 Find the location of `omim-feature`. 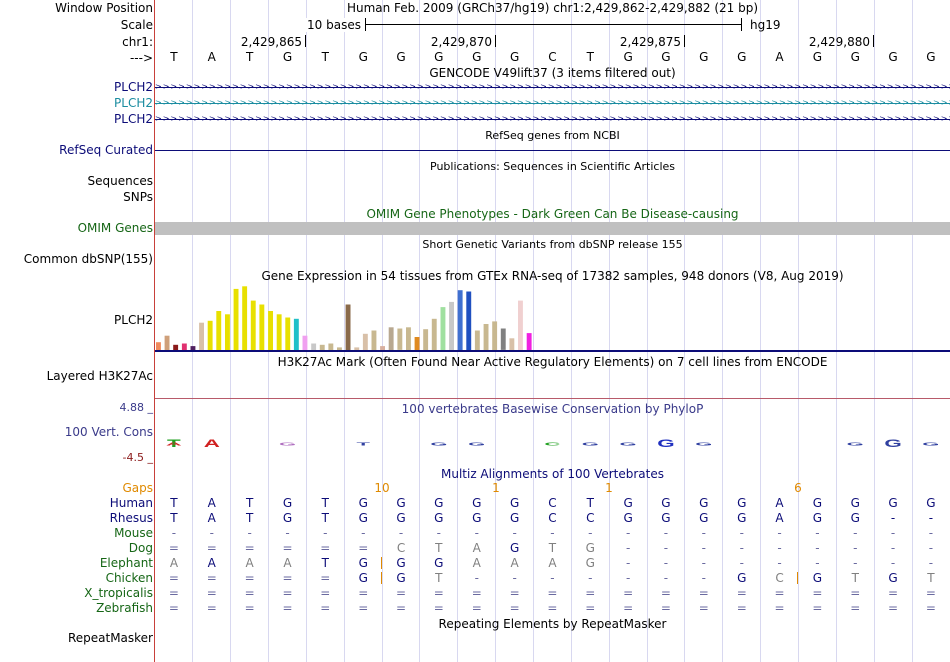

omim-feature is located at coordinates (552, 228).